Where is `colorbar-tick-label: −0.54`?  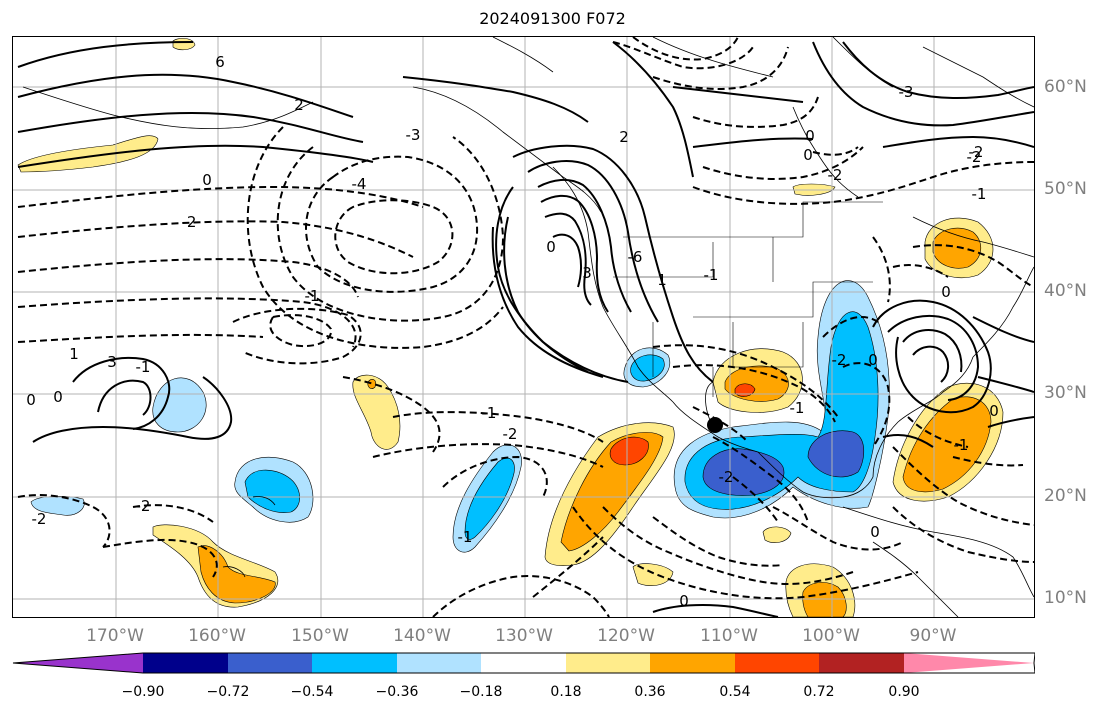 colorbar-tick-label: −0.54 is located at coordinates (312, 692).